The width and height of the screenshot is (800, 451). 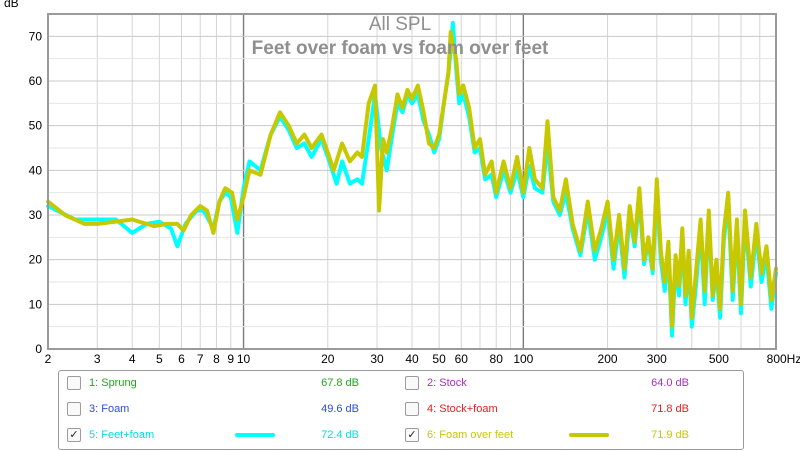 What do you see at coordinates (462, 359) in the screenshot?
I see `x-tick-label: 60` at bounding box center [462, 359].